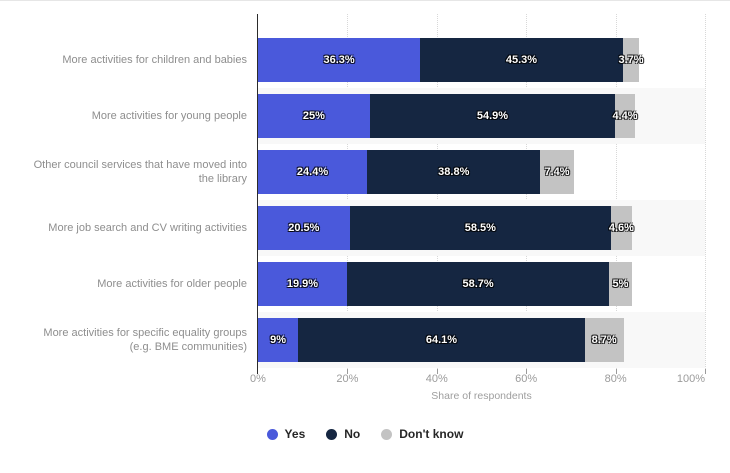 This screenshot has height=473, width=730. I want to click on row-band: 9% 64.1% 8.7%, so click(481, 340).